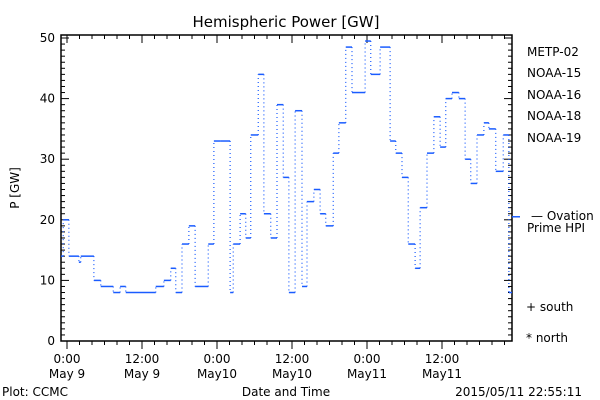 This screenshot has width=600, height=400. What do you see at coordinates (549, 307) in the screenshot?
I see `legend-south: + south` at bounding box center [549, 307].